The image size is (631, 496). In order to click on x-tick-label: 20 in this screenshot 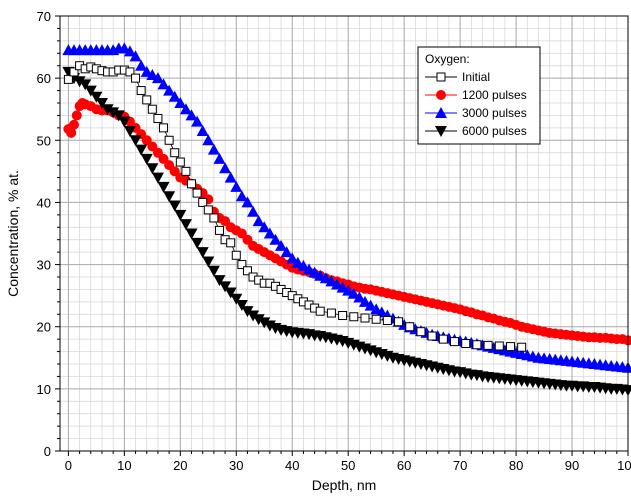, I will do `click(180, 465)`.